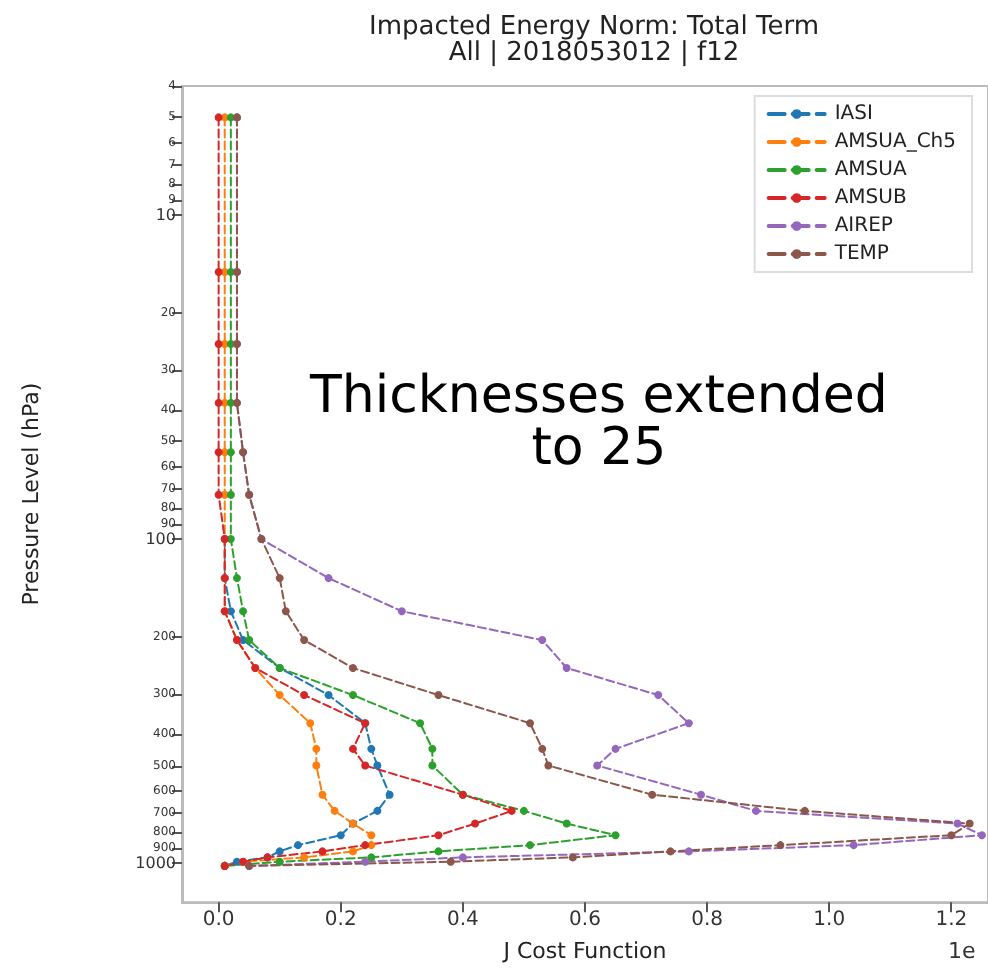  I want to click on x-tick-label: 0.0, so click(218, 920).